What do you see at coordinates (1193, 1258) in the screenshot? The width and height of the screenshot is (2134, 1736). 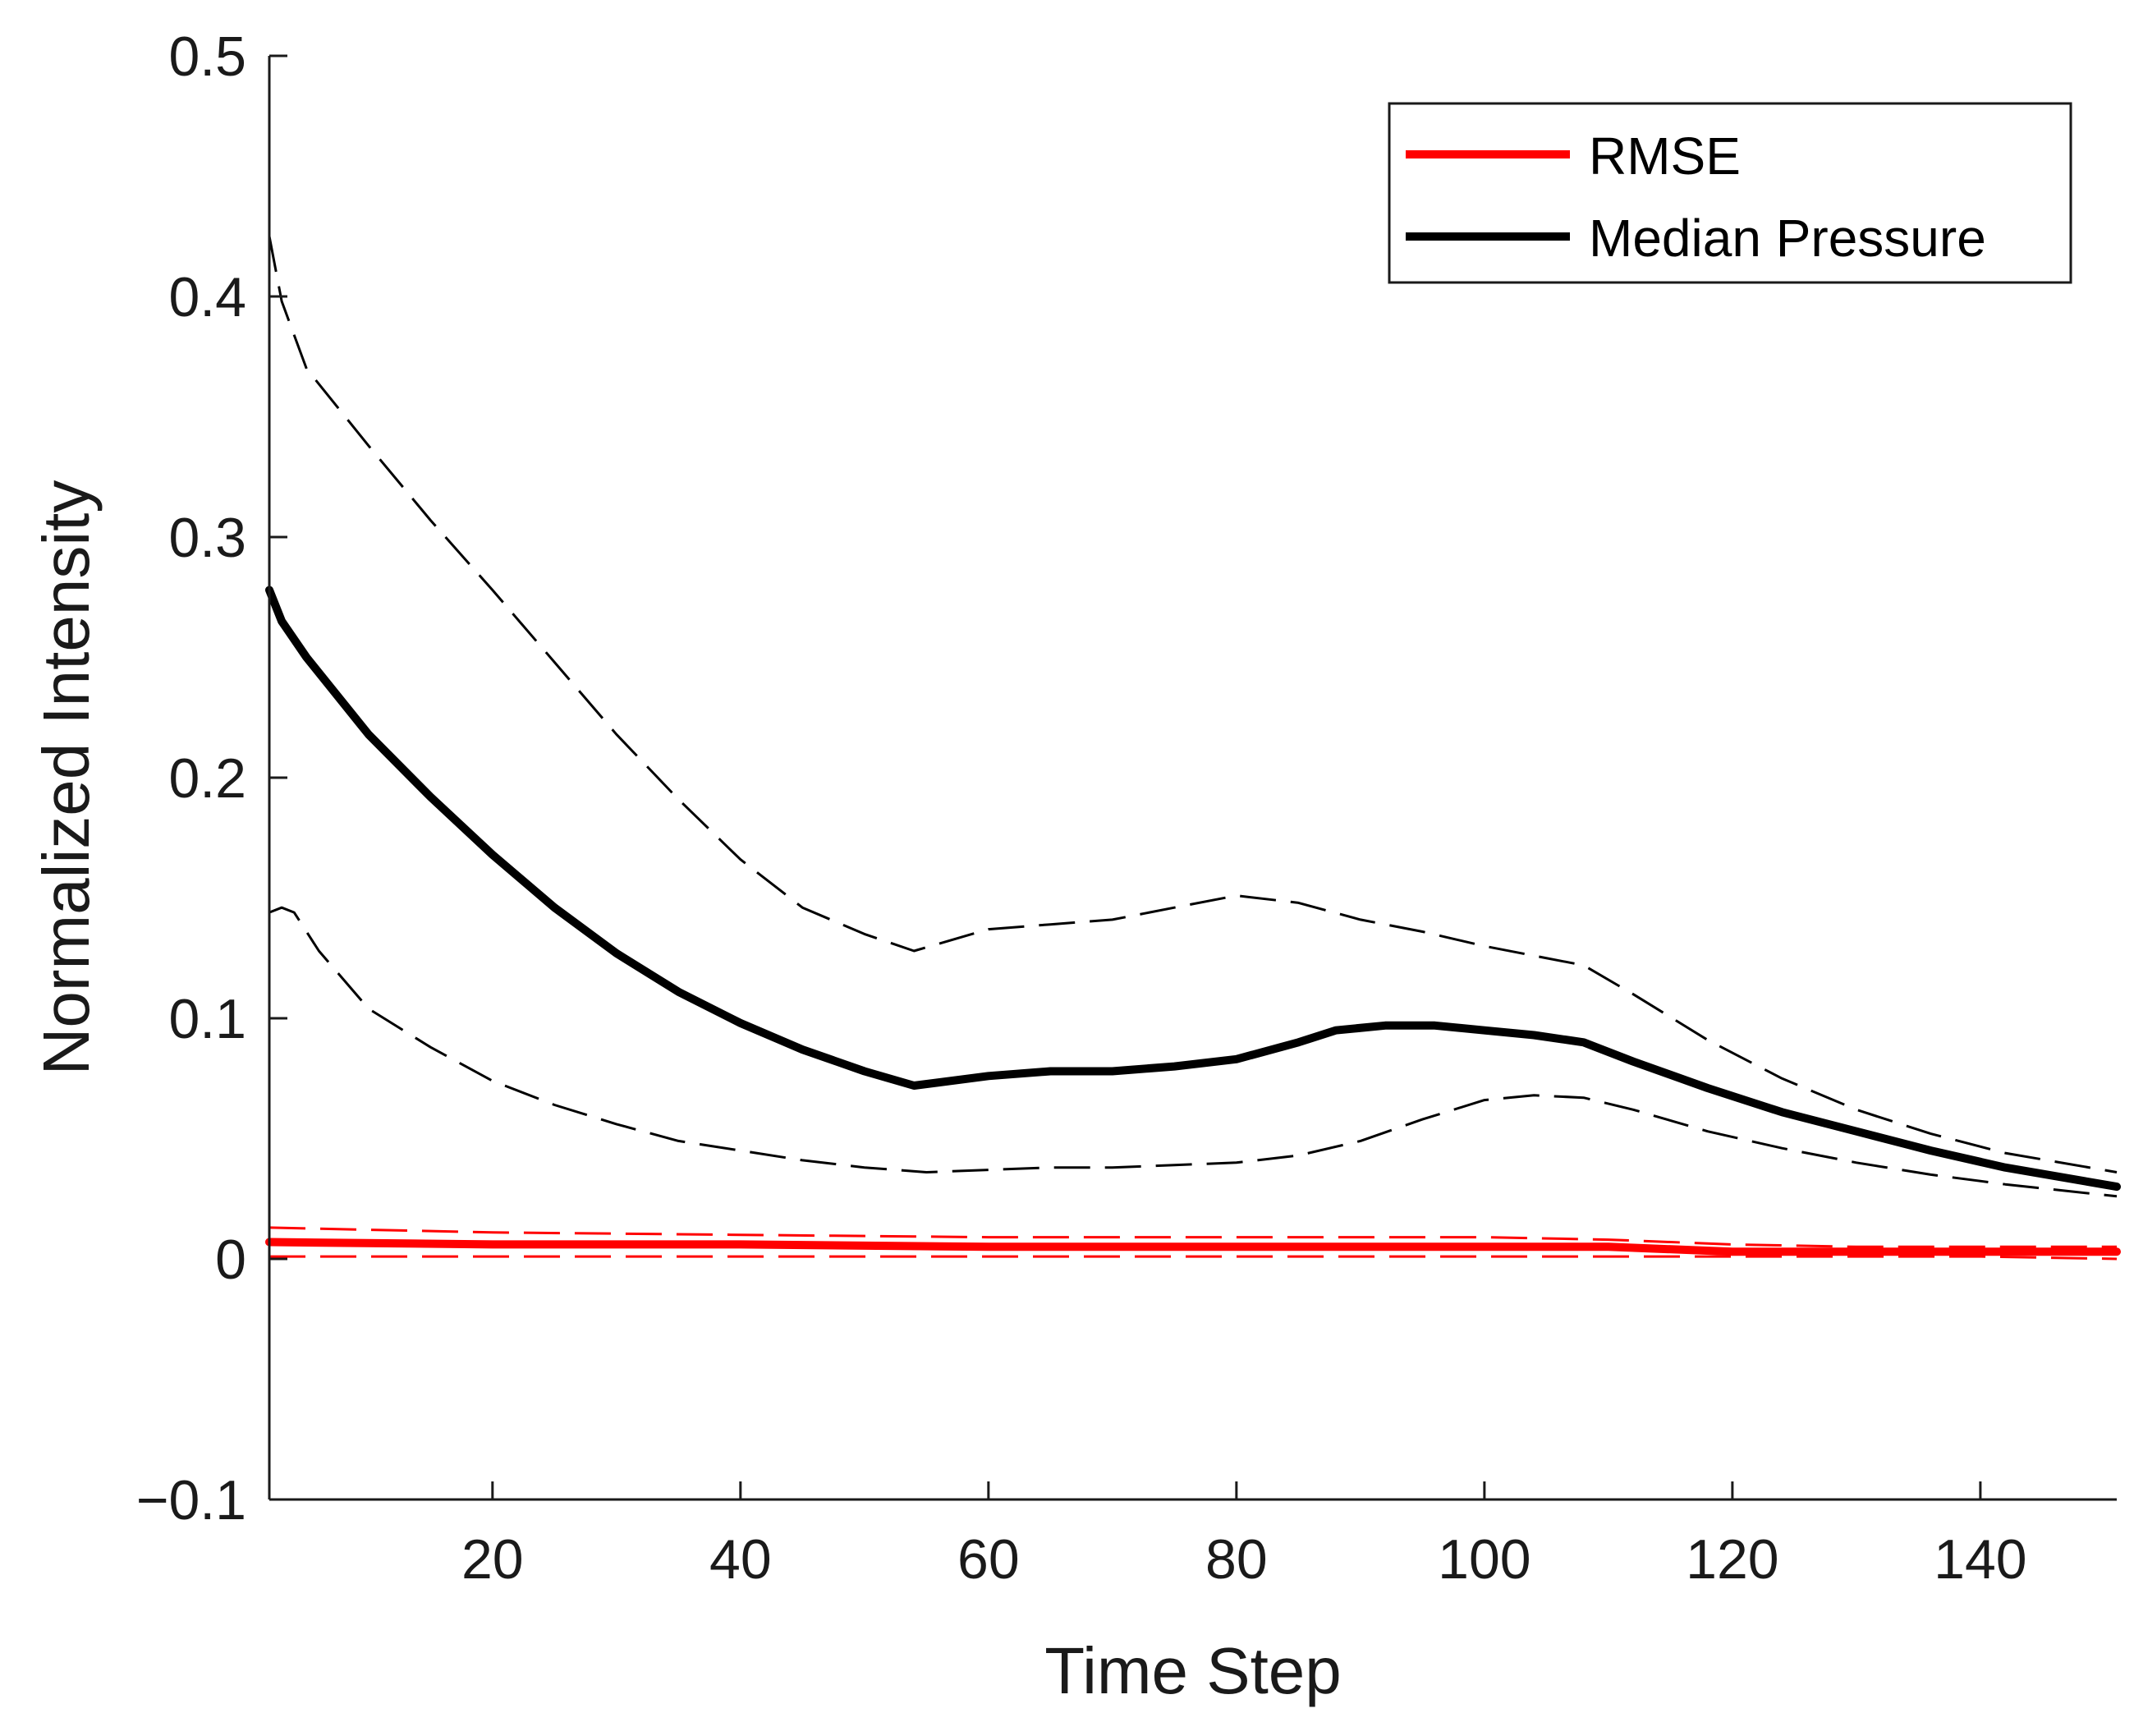 I see `series-line-rmse-lower-bound` at bounding box center [1193, 1258].